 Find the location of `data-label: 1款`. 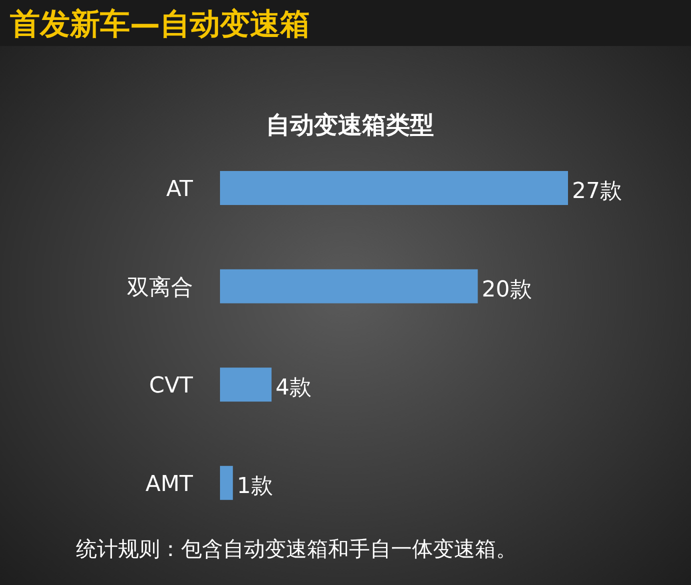

data-label: 1款 is located at coordinates (254, 486).